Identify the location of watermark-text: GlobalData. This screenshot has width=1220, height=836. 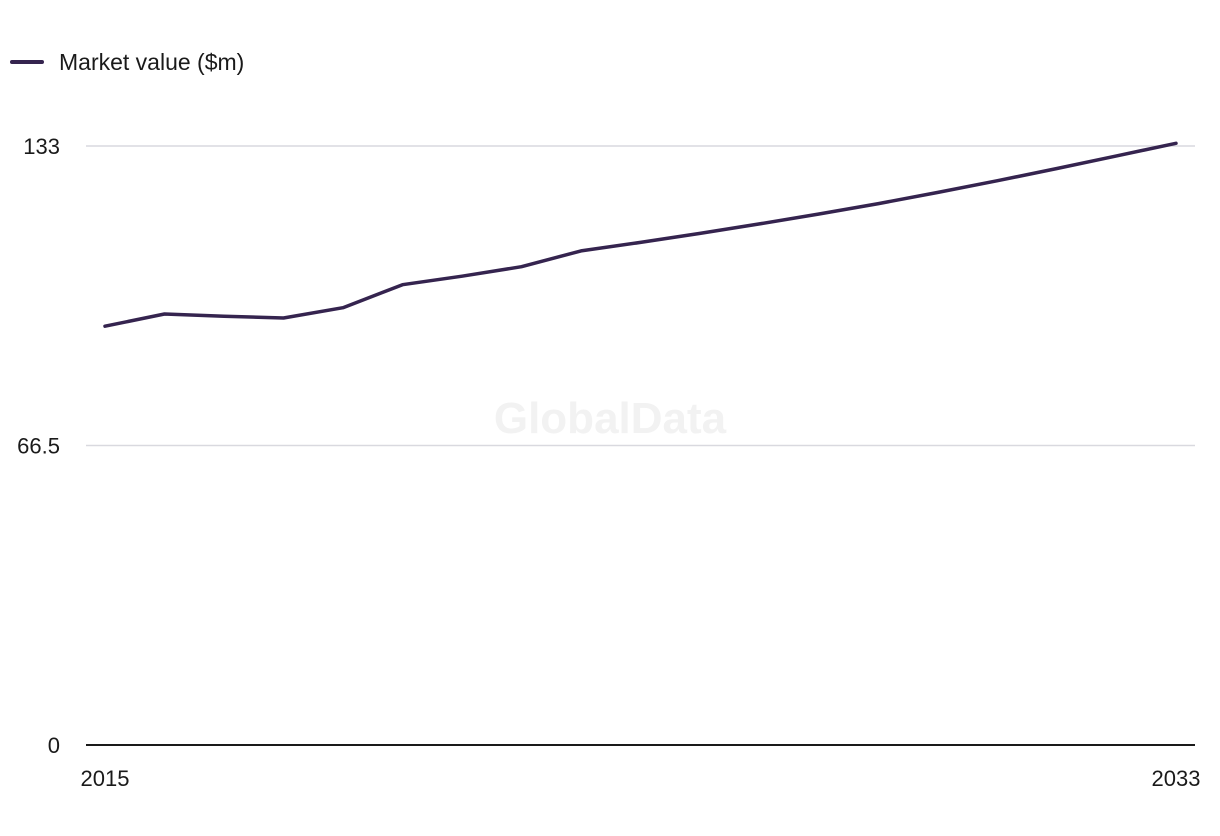
(610, 418).